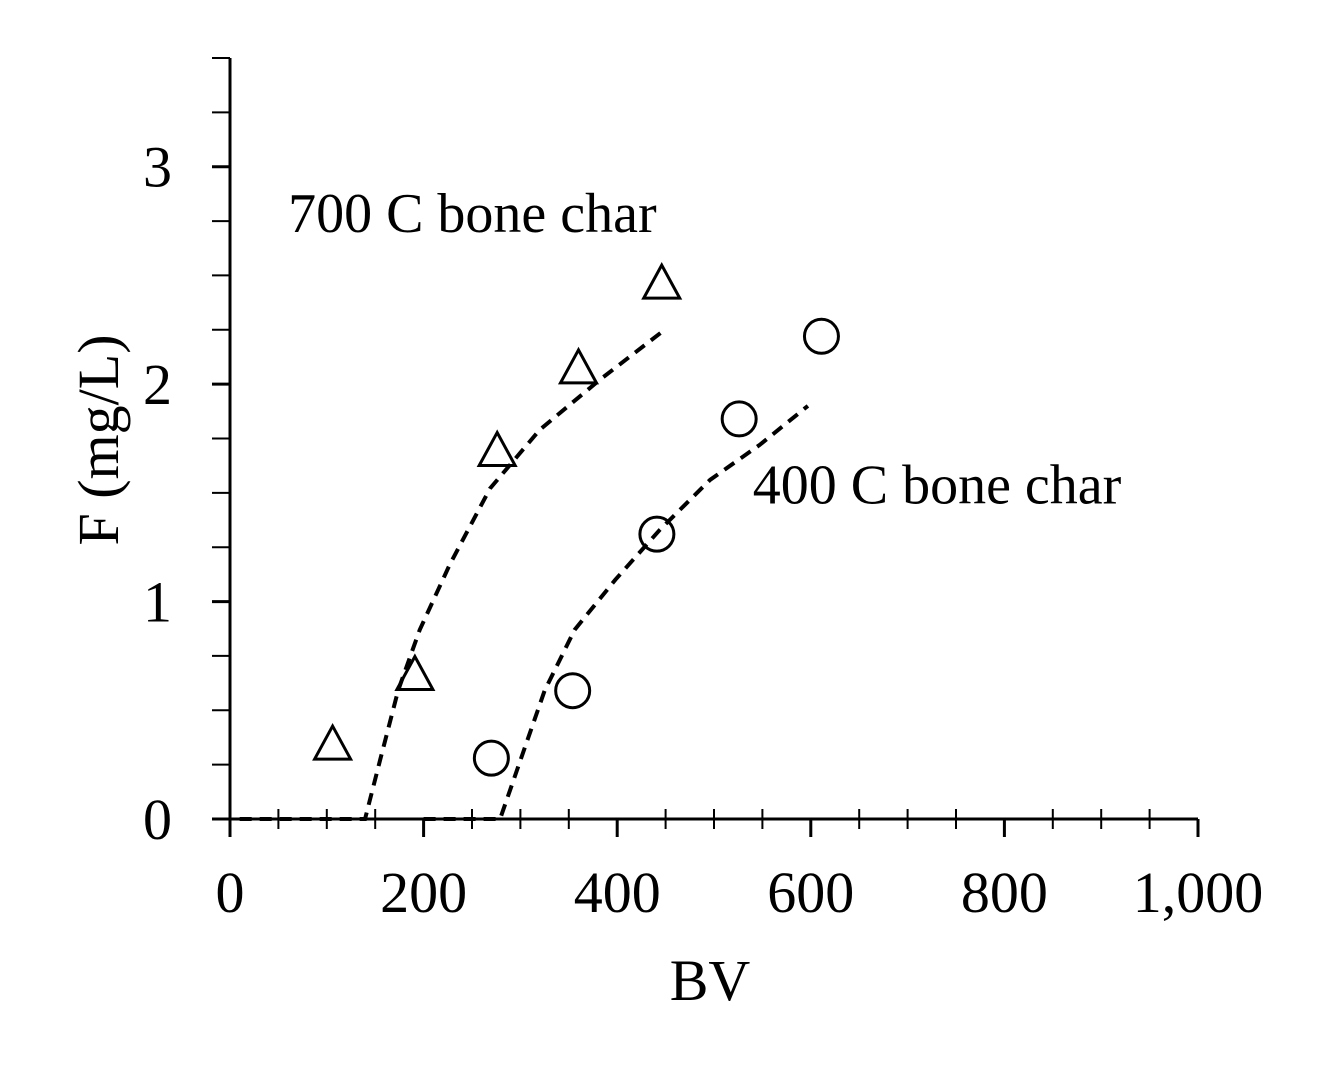  What do you see at coordinates (230, 892) in the screenshot?
I see `x-tick-label: 0` at bounding box center [230, 892].